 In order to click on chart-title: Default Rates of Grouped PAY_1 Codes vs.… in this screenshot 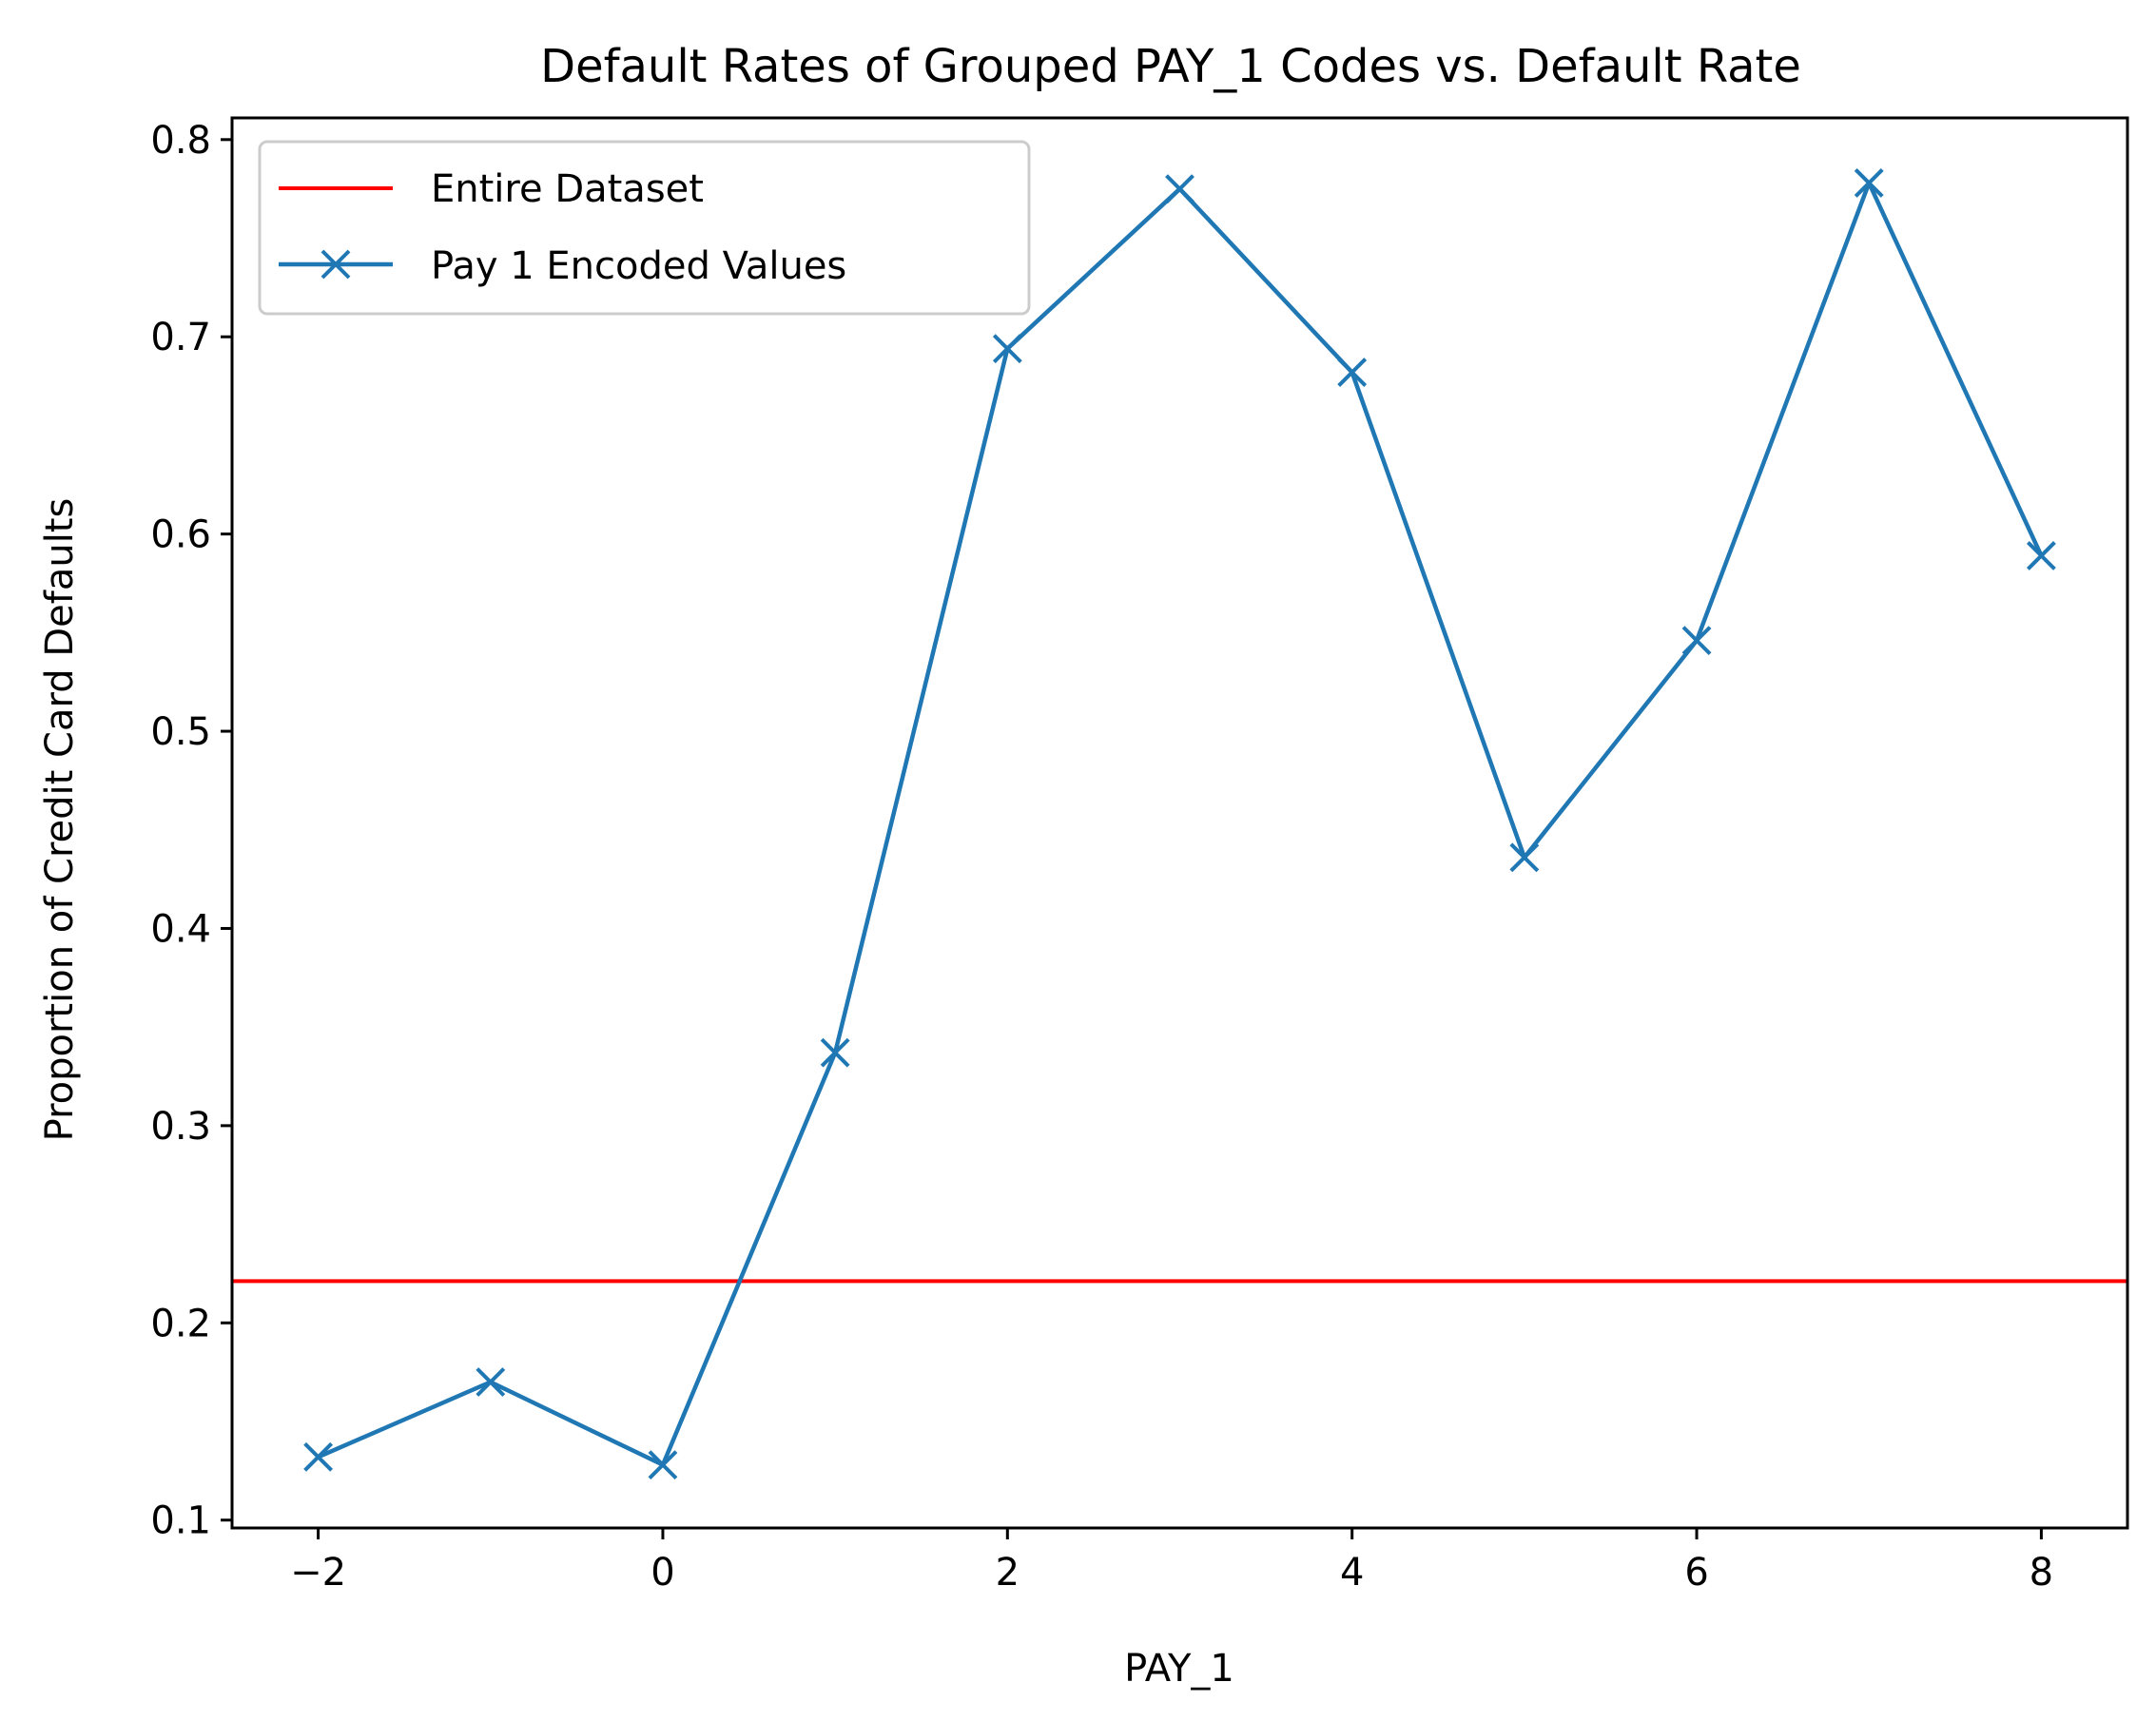, I will do `click(1170, 66)`.